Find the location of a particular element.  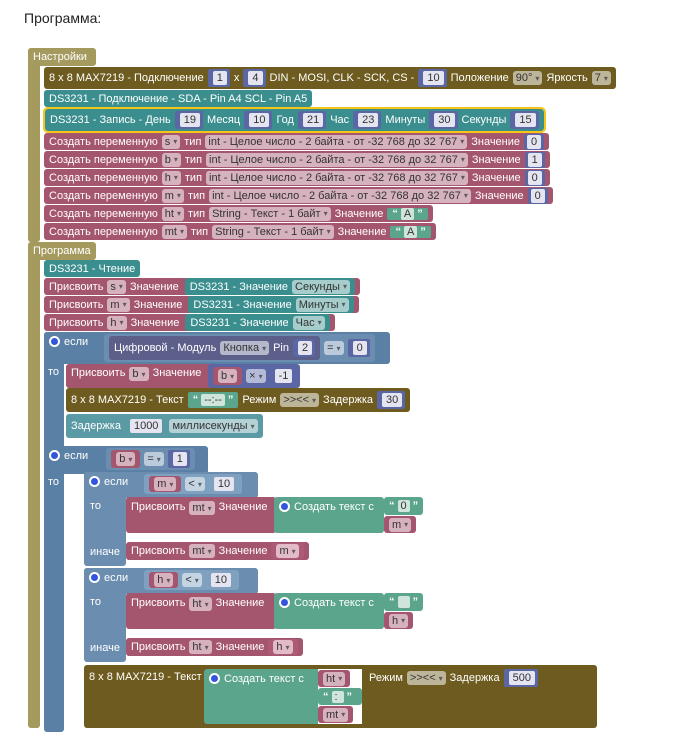

text-input: 0 is located at coordinates (403, 506).